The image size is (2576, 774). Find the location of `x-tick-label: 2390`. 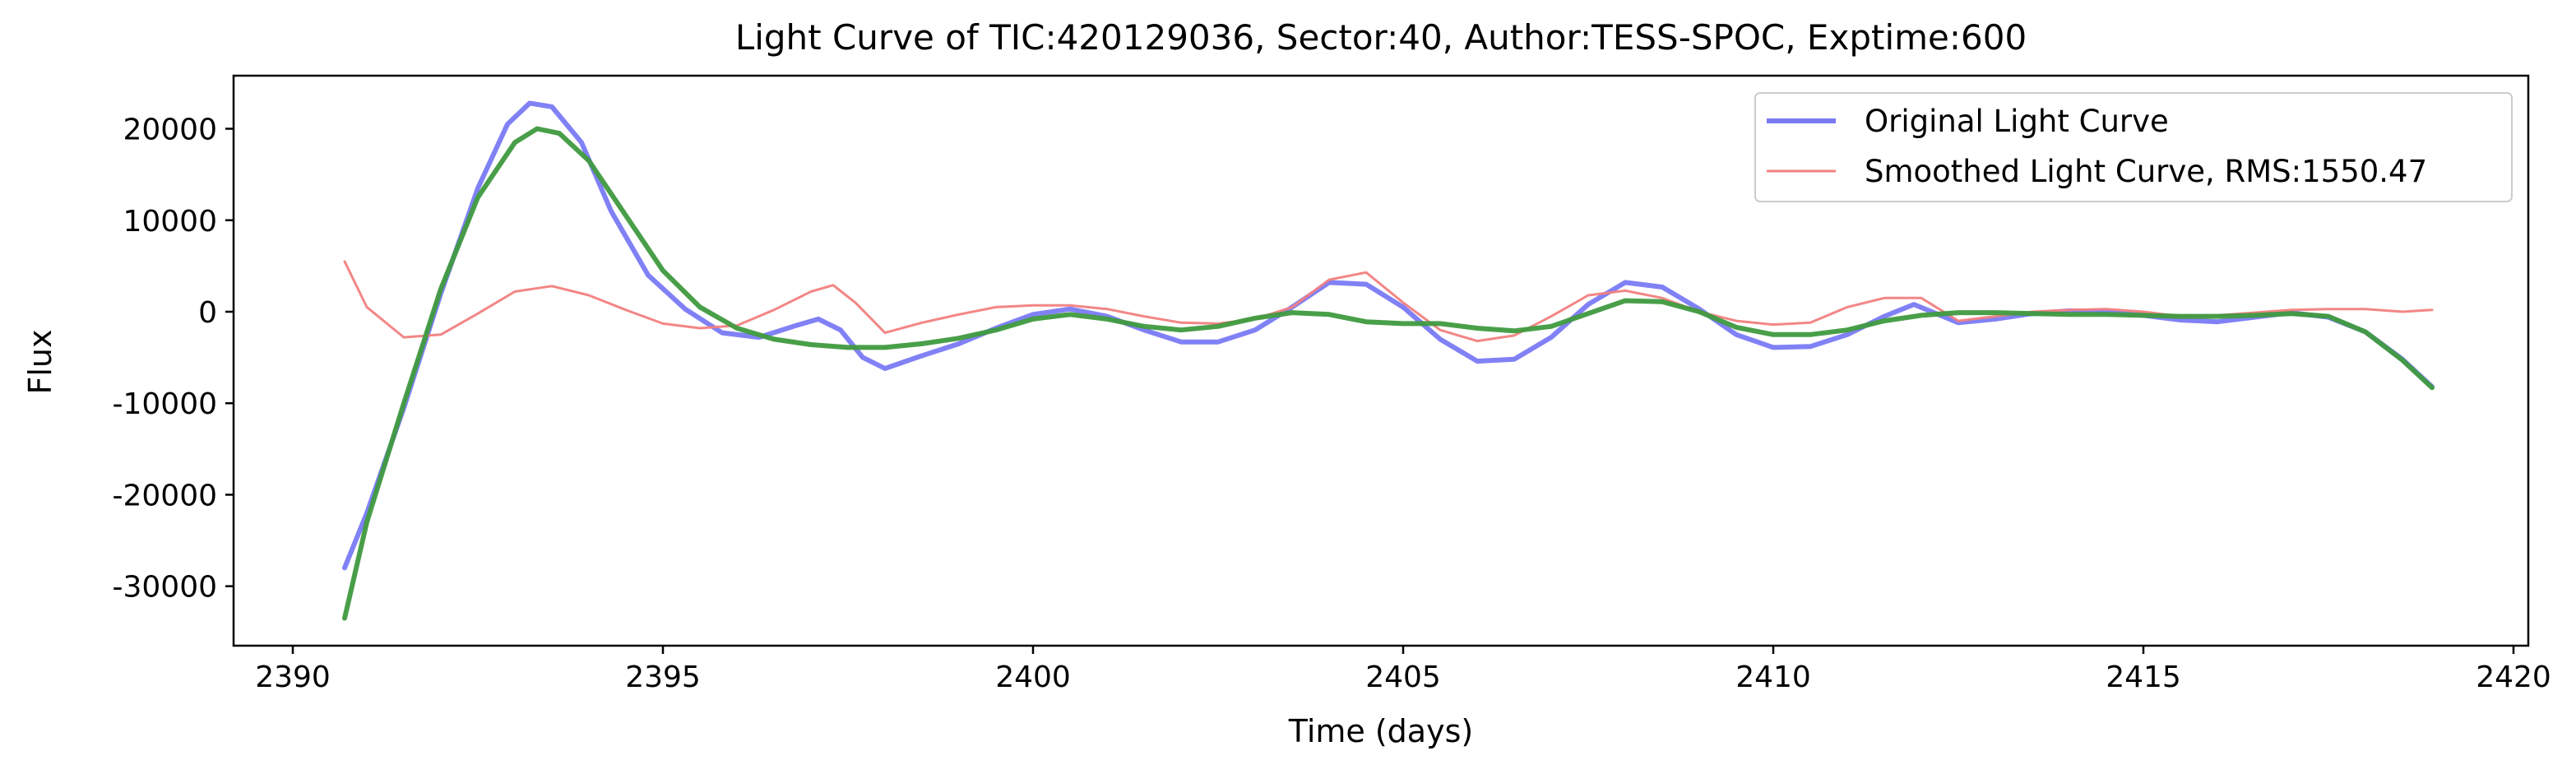

x-tick-label: 2390 is located at coordinates (293, 677).